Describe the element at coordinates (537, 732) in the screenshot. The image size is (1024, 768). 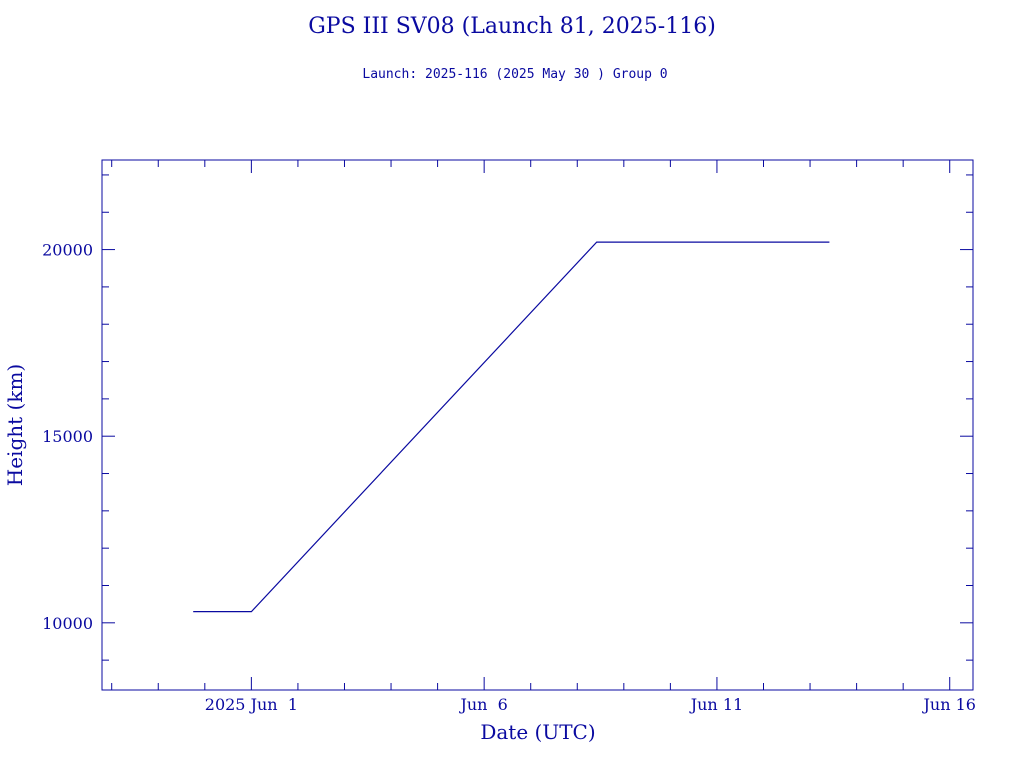
I see `x-axis-label: Date (UTC)` at that location.